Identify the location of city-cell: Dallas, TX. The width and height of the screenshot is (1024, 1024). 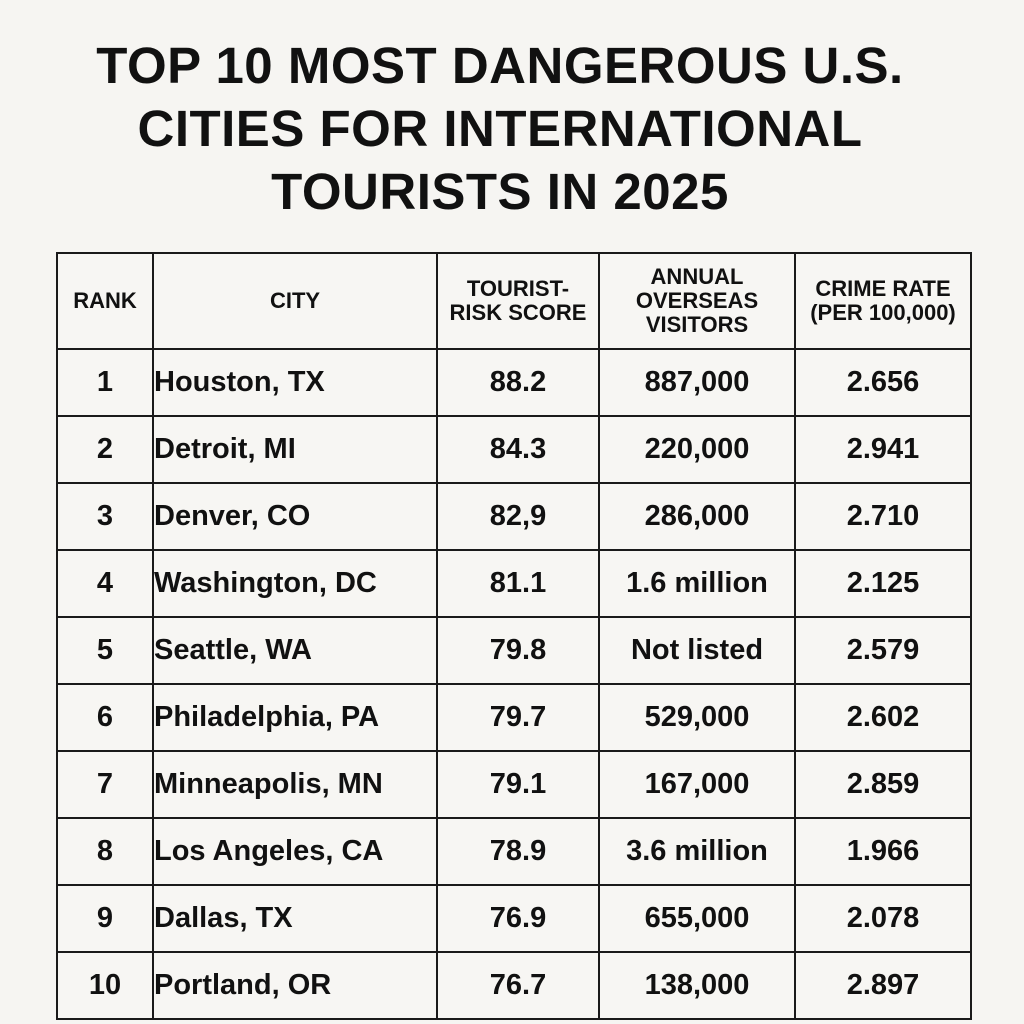
(295, 918).